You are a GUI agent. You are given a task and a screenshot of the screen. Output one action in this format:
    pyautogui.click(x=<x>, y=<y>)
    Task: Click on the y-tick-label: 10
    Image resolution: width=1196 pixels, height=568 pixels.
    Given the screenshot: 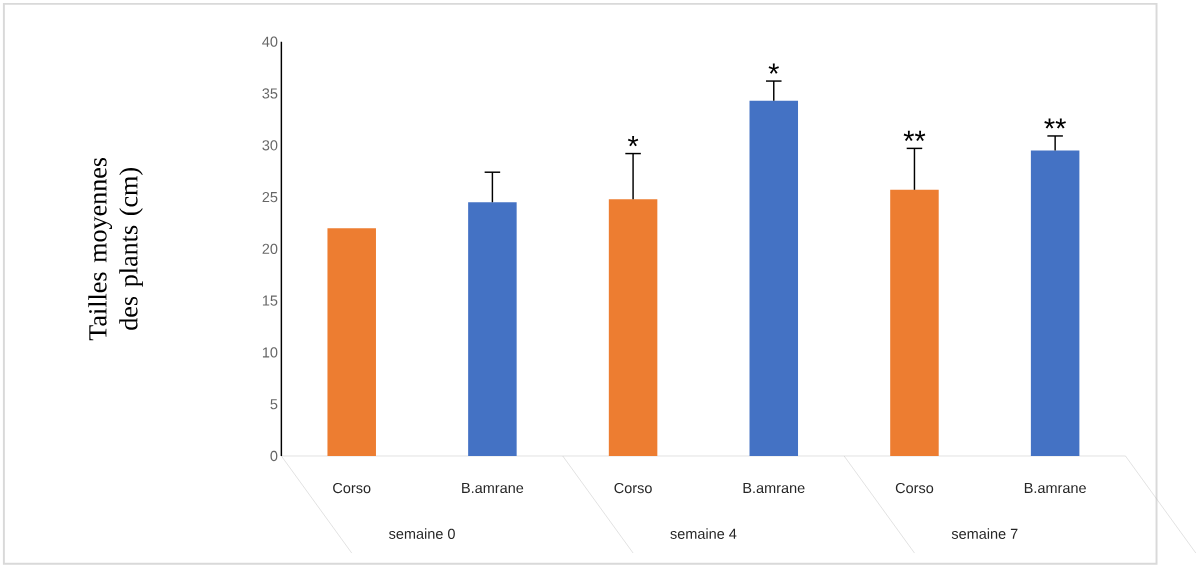 What is the action you would take?
    pyautogui.click(x=270, y=352)
    